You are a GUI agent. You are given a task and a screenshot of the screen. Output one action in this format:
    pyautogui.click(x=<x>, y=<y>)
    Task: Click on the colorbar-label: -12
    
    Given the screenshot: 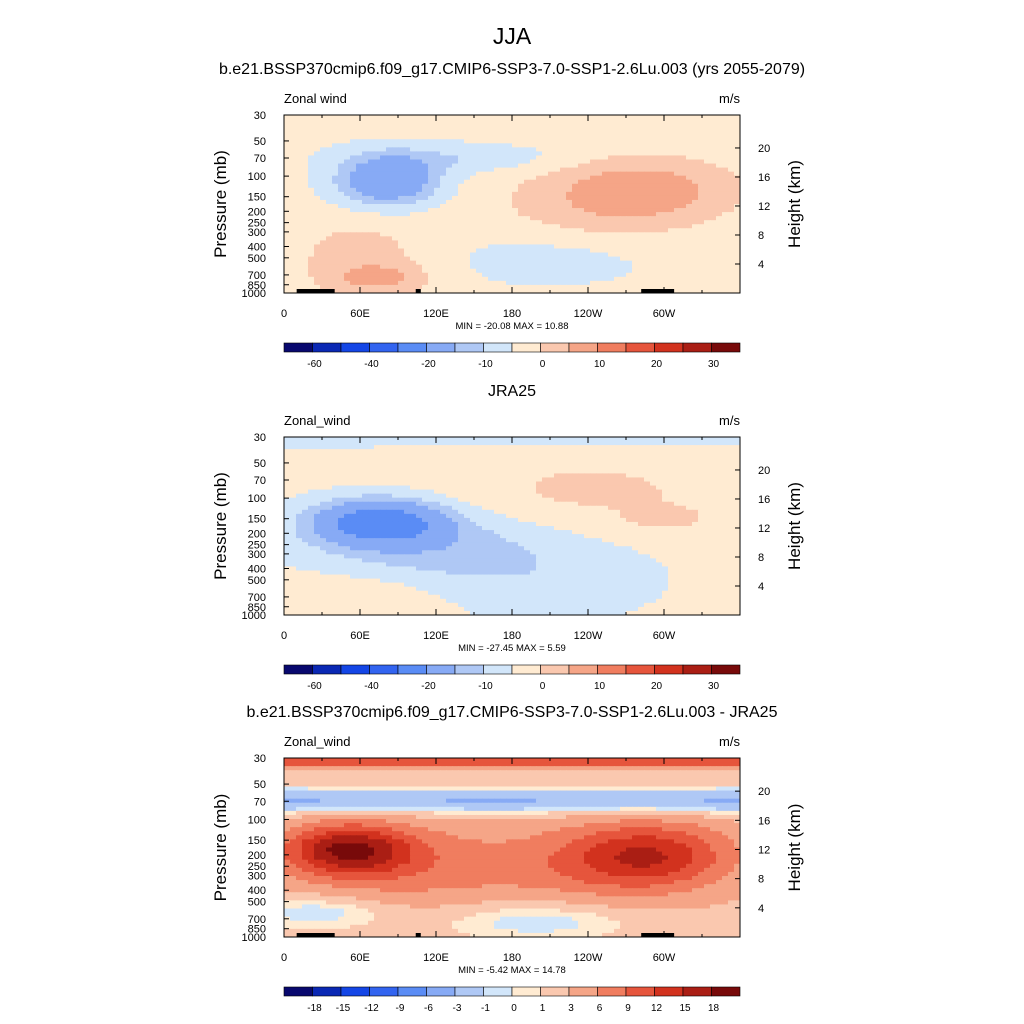 What is the action you would take?
    pyautogui.click(x=371, y=1008)
    